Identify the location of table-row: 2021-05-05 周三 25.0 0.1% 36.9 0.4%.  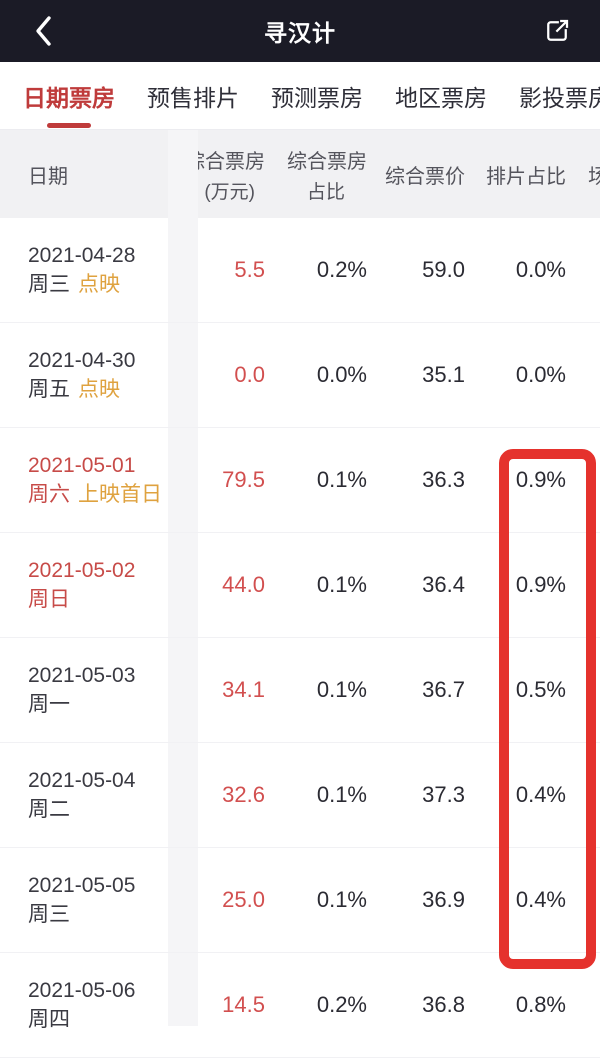
(300, 900).